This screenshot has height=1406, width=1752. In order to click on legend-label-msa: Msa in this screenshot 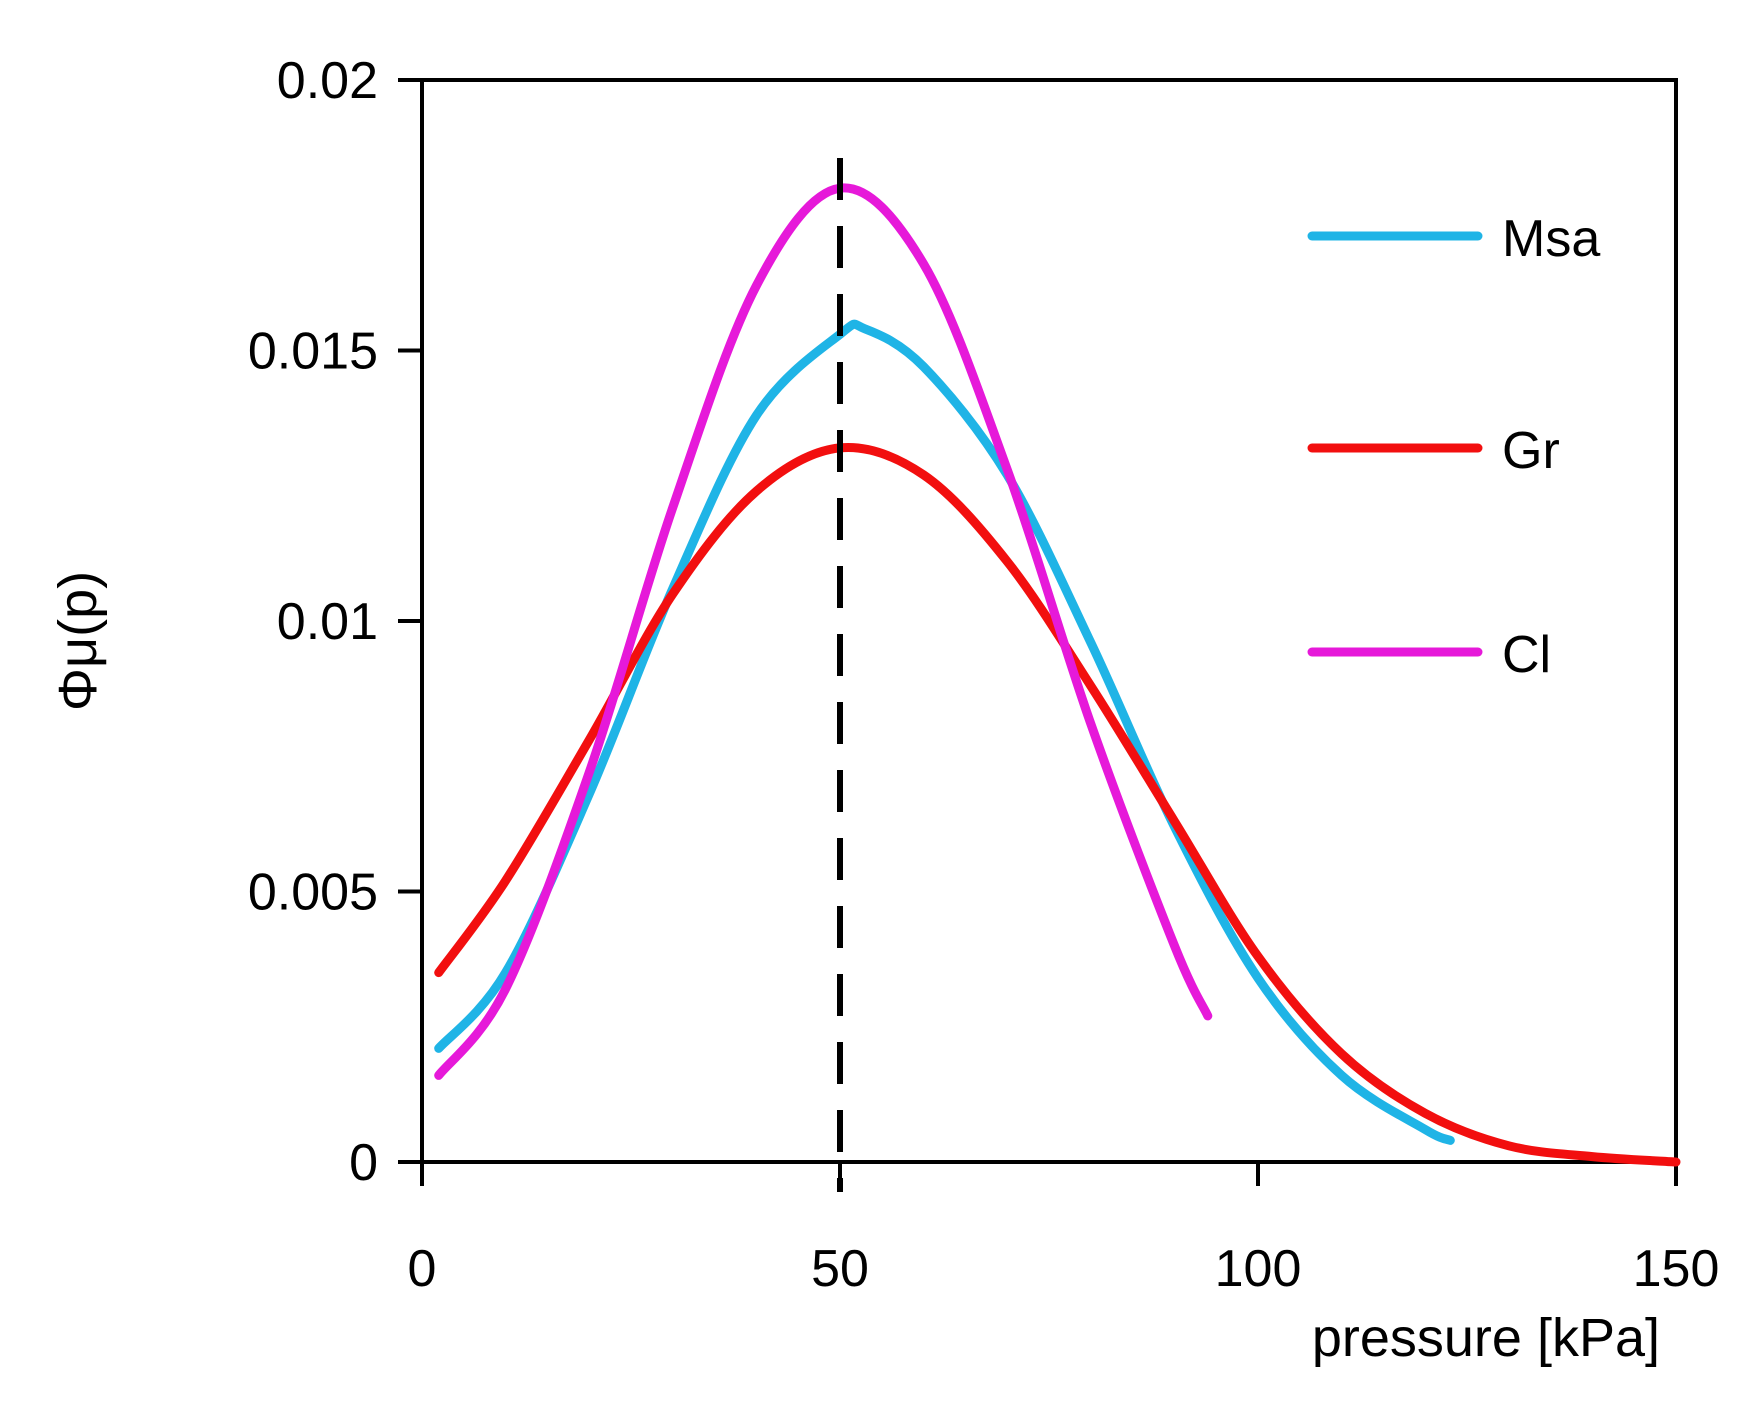, I will do `click(1551, 239)`.